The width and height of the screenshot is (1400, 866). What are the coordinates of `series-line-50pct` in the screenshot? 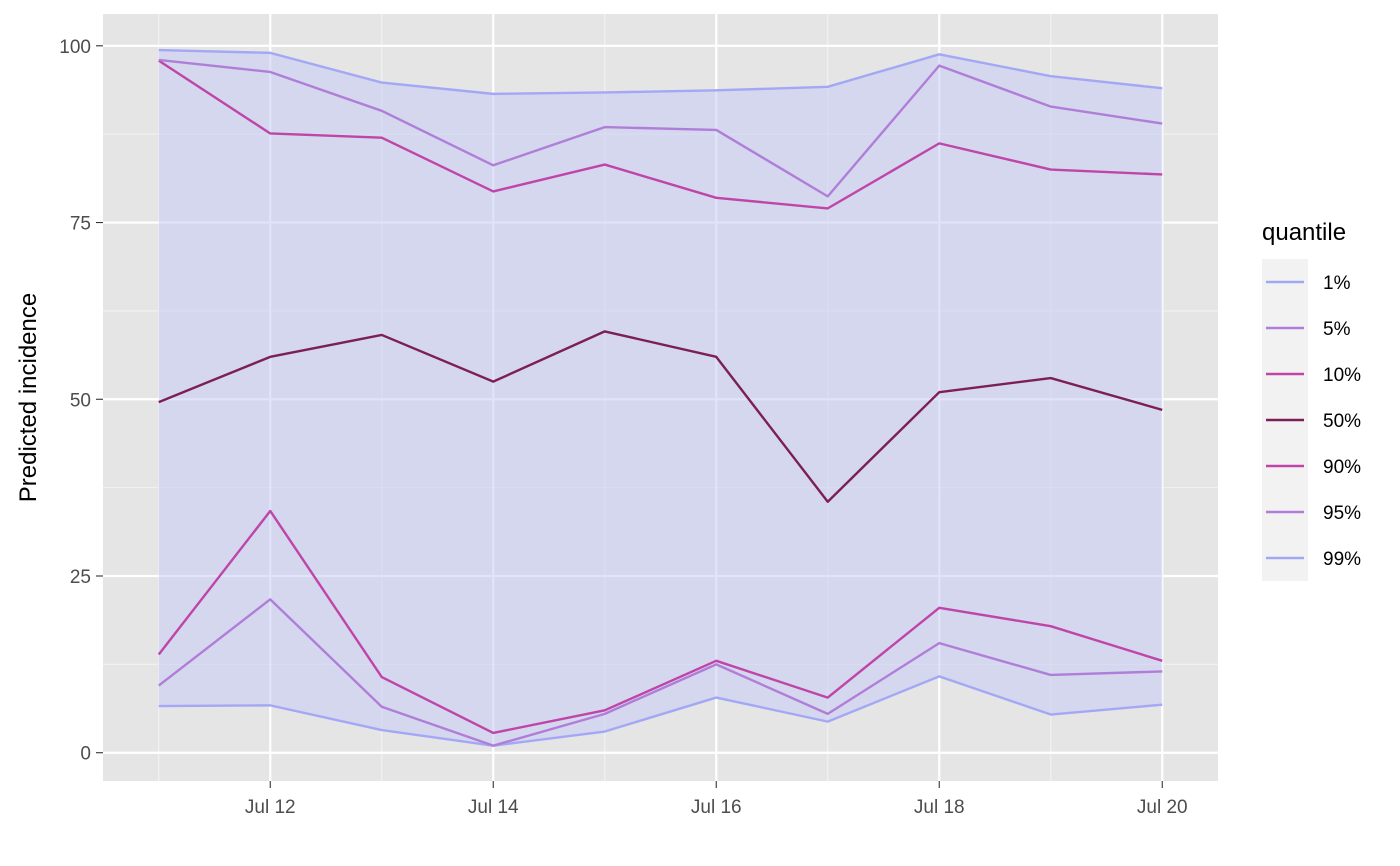 It's located at (660, 416).